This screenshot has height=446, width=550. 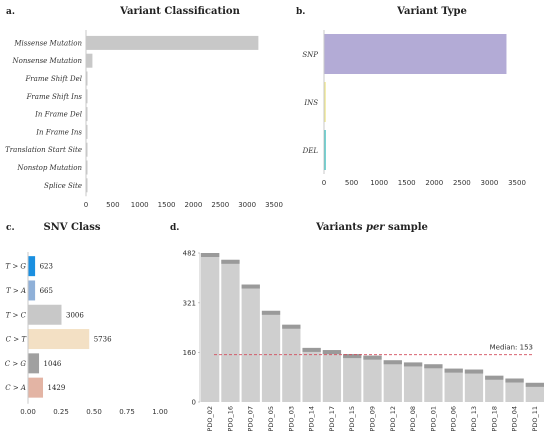 I want to click on panel-letter-a: a., so click(x=10, y=12).